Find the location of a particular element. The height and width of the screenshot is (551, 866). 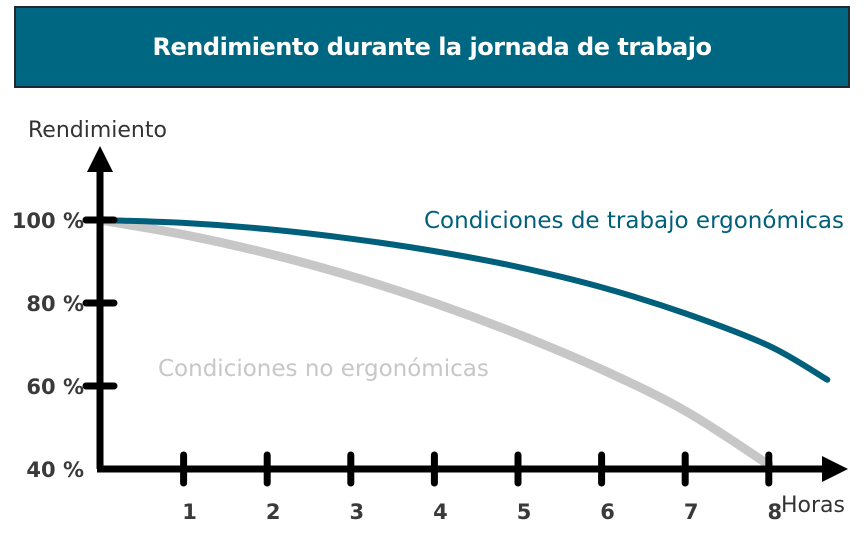

x-axis-title: Horas is located at coordinates (813, 505).